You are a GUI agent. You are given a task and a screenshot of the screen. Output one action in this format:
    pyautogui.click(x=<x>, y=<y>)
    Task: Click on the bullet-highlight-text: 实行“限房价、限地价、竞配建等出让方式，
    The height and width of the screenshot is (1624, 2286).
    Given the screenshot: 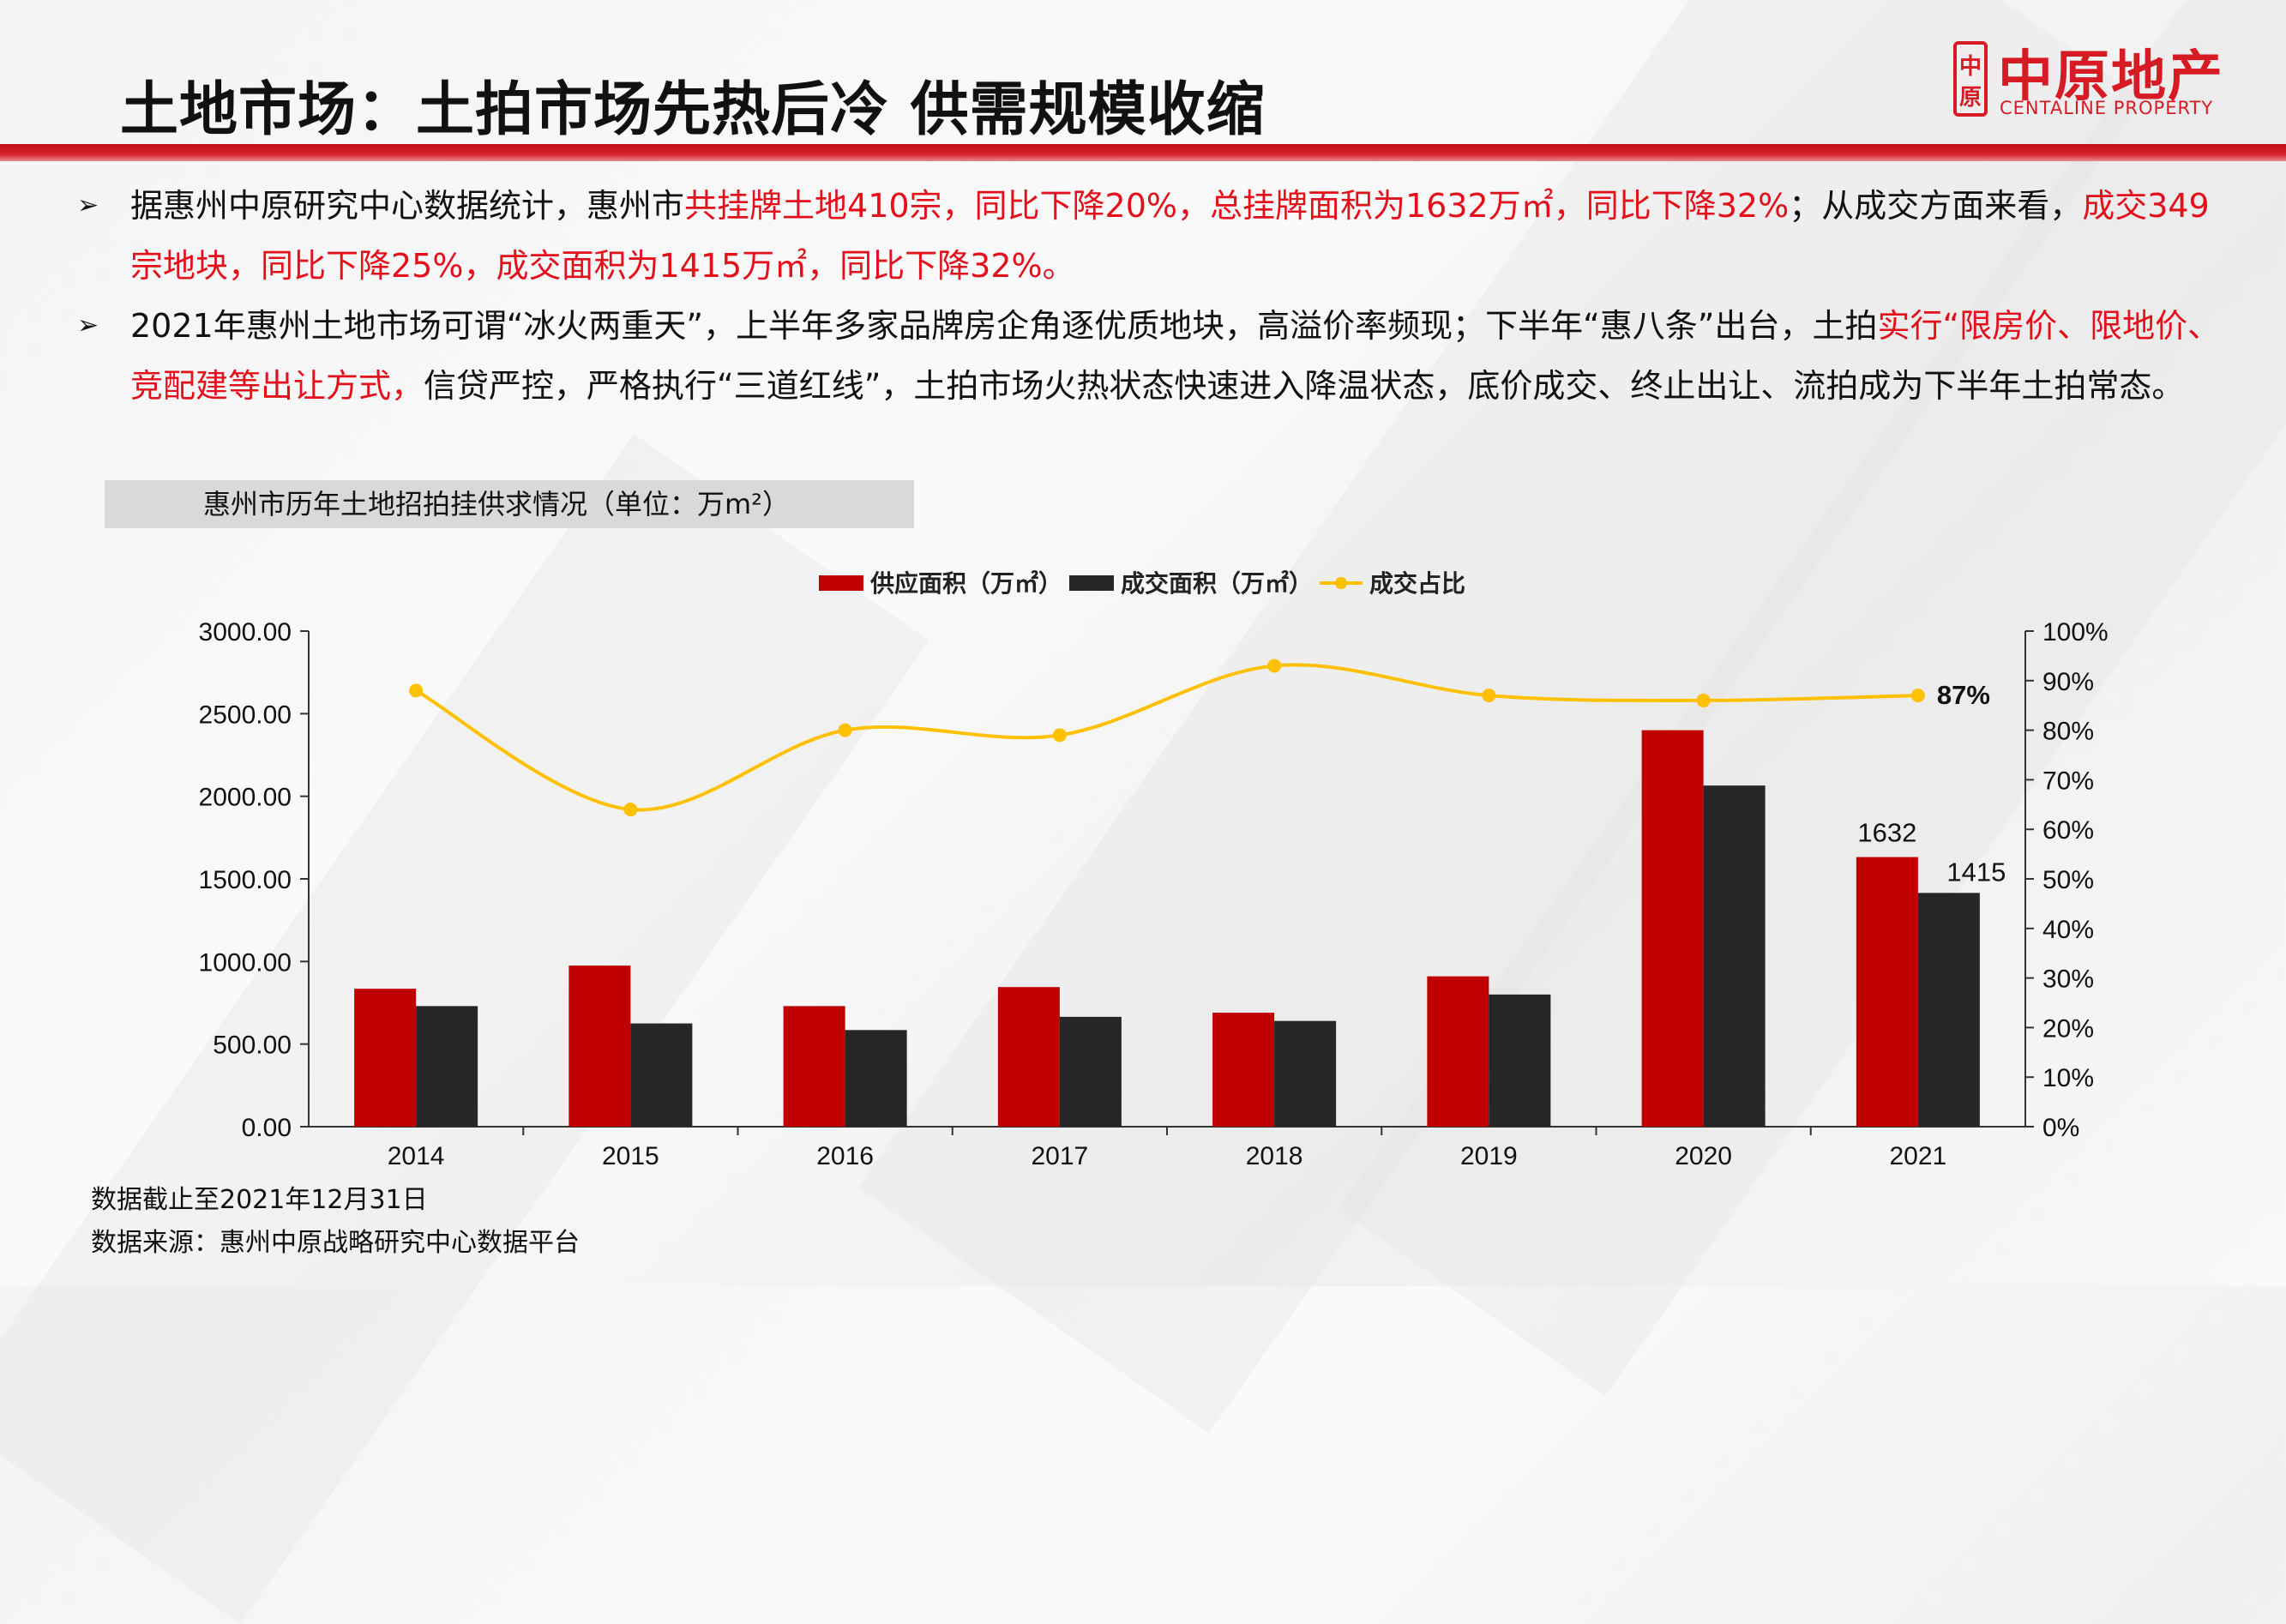 What is the action you would take?
    pyautogui.click(x=1175, y=356)
    